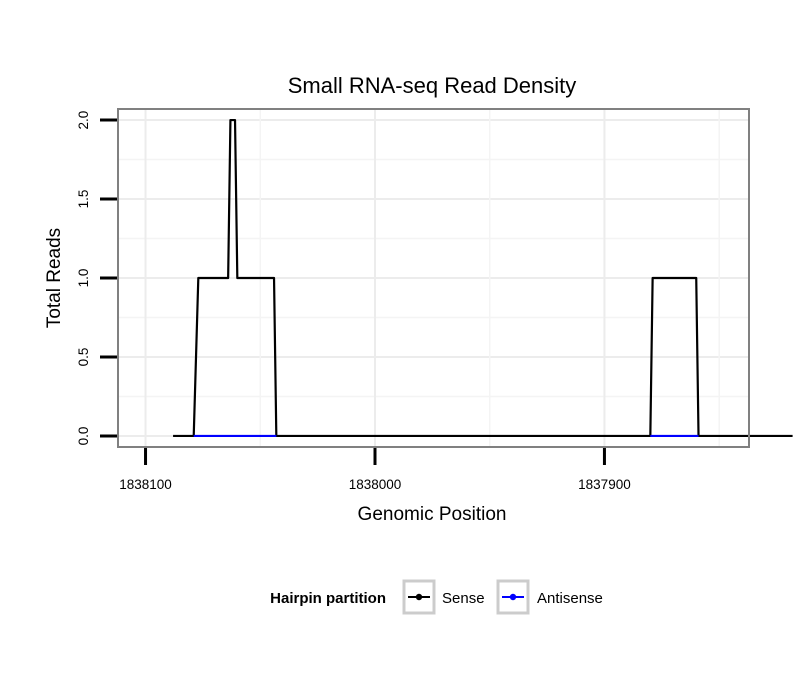 The width and height of the screenshot is (810, 690). Describe the element at coordinates (432, 85) in the screenshot. I see `chart-title: Small RNA-seq Read Density` at that location.